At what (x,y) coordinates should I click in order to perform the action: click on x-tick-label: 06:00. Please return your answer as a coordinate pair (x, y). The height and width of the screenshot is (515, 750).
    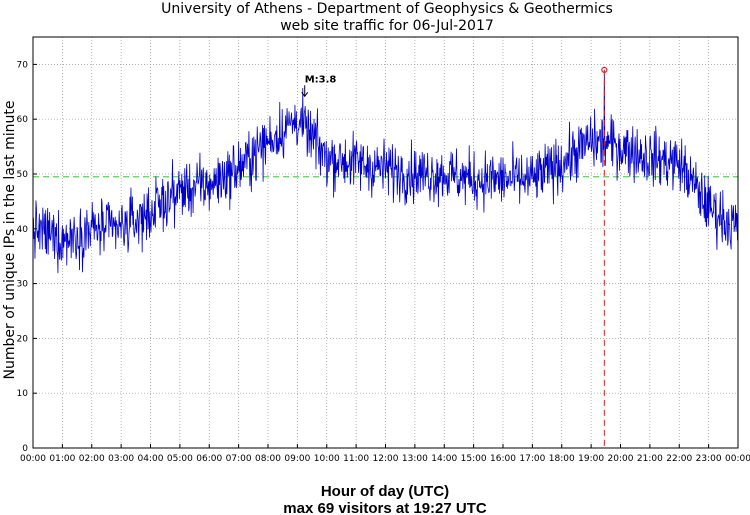
    Looking at the image, I should click on (209, 459).